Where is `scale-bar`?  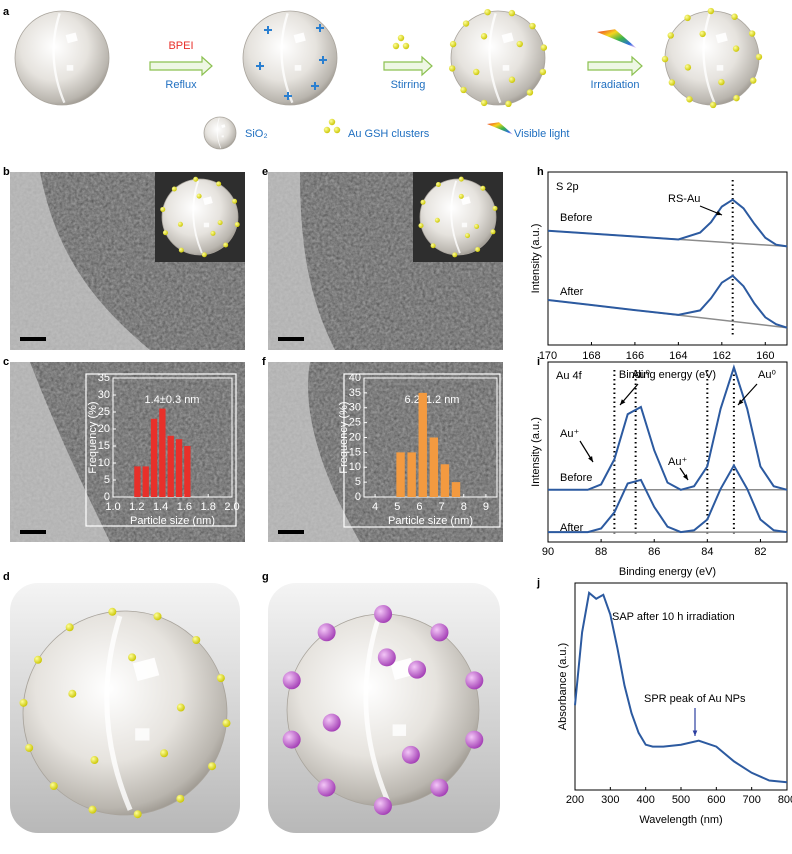
scale-bar is located at coordinates (291, 532).